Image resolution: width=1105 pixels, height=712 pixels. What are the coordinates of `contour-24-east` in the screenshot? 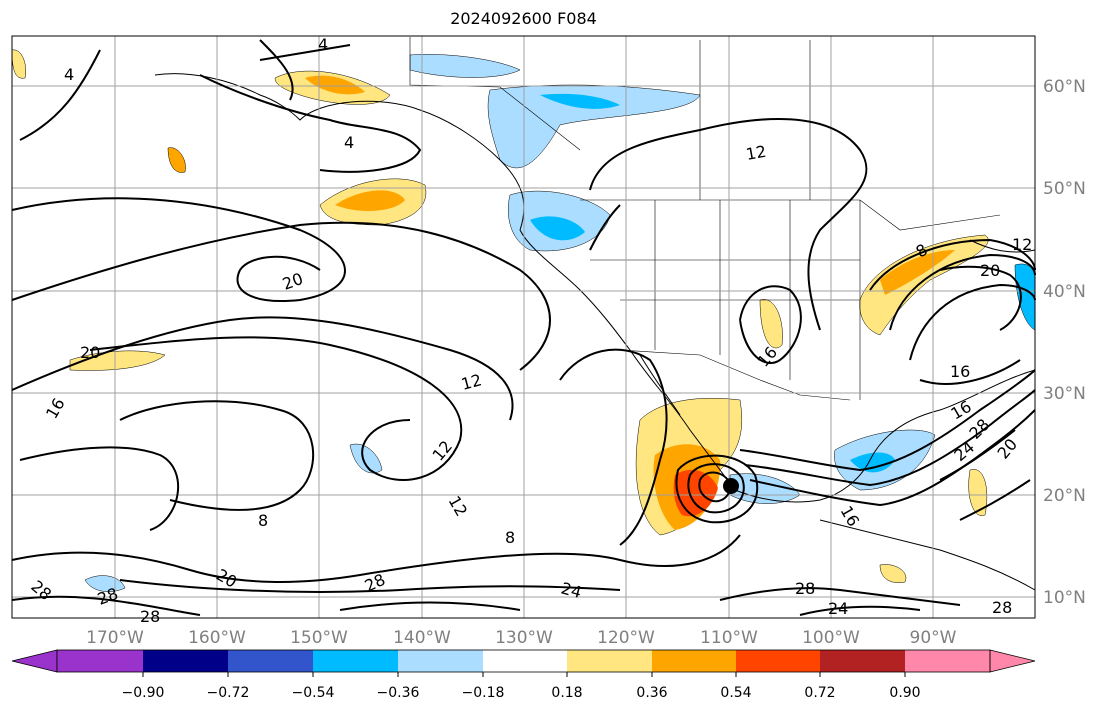 It's located at (860, 610).